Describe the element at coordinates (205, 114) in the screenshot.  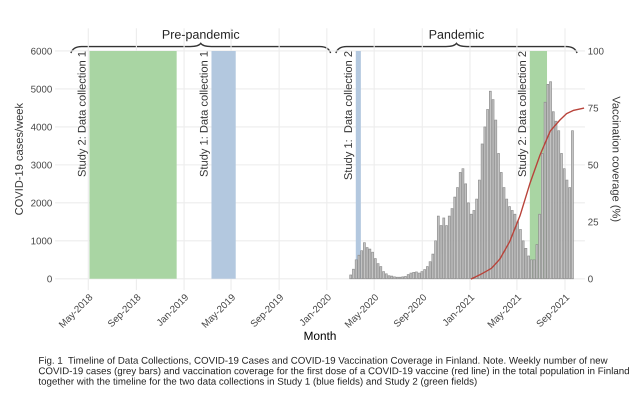
I see `band-label: Study 1: Data collection 1` at that location.